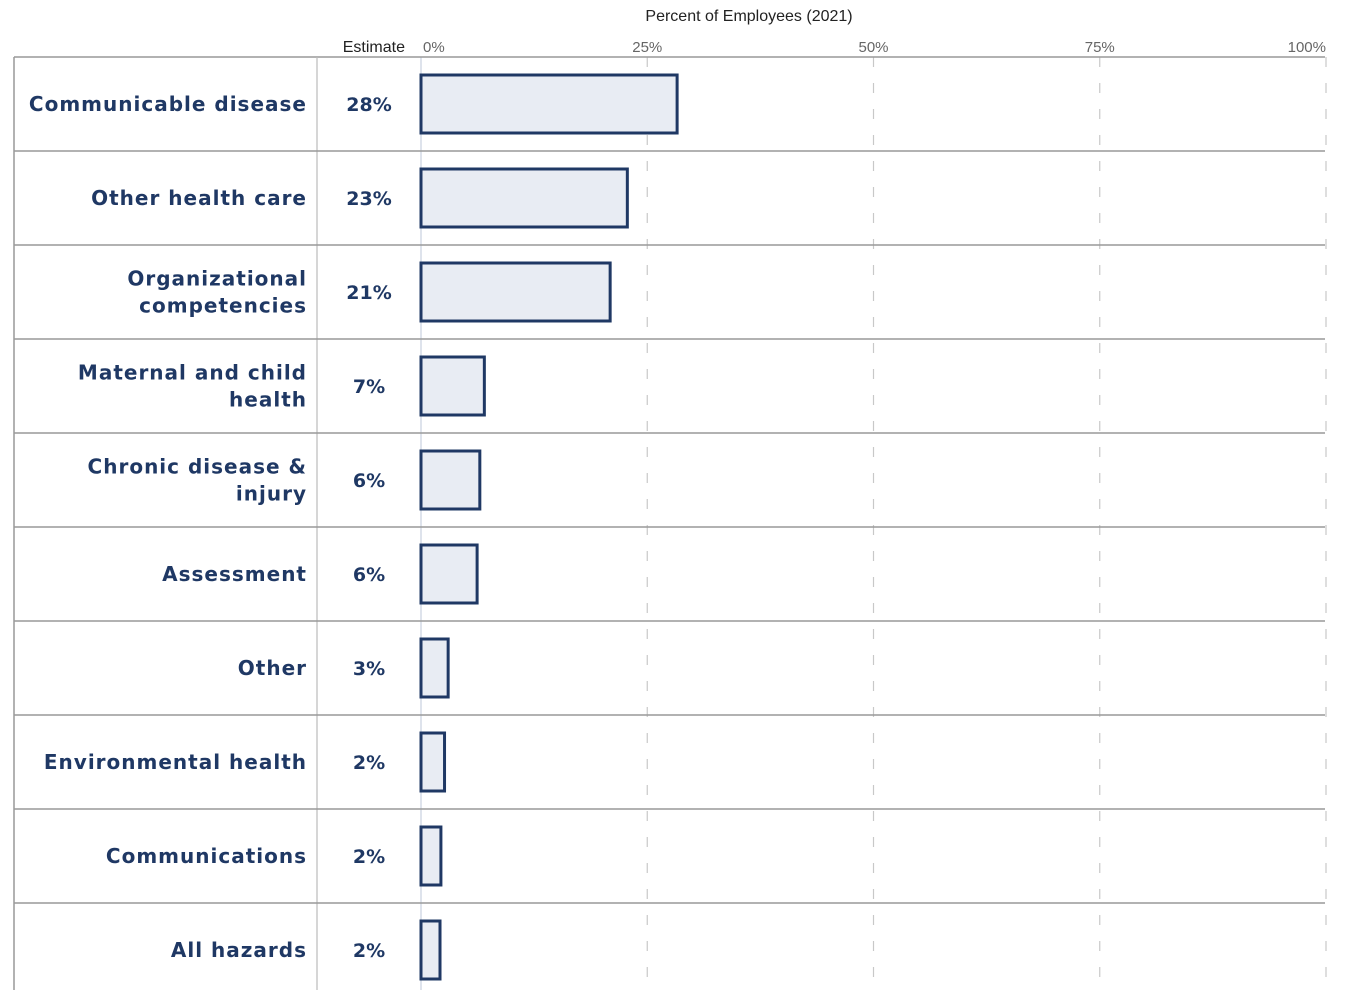 This screenshot has width=1348, height=990. Describe the element at coordinates (217, 279) in the screenshot. I see `category-label: Organizational` at that location.